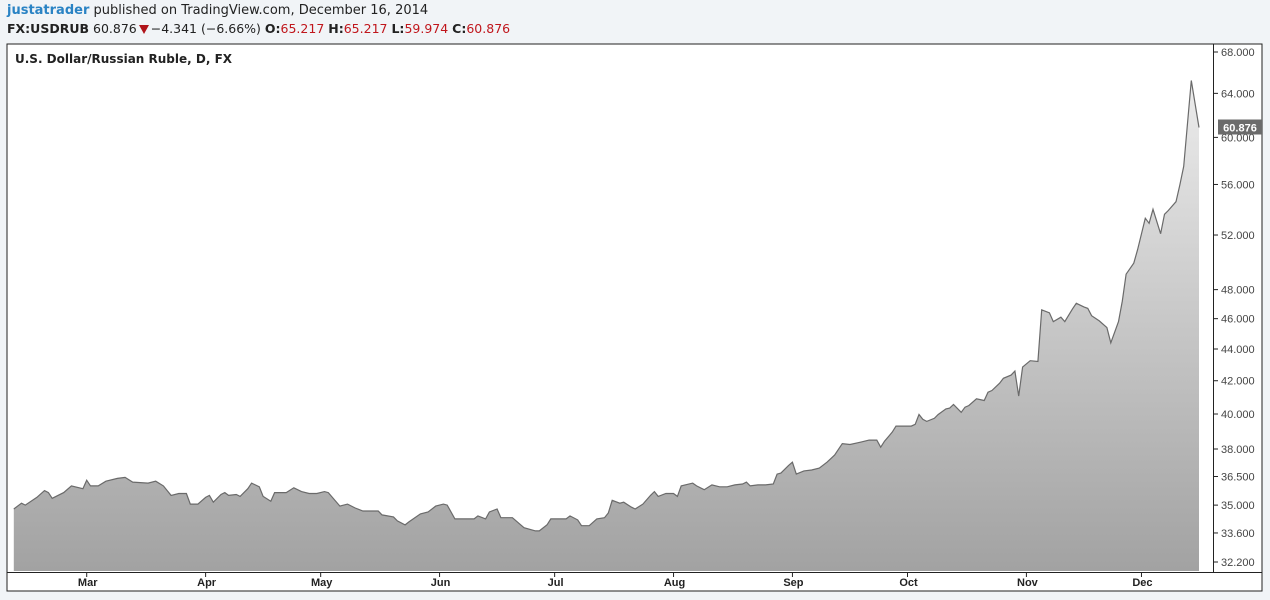 This screenshot has height=600, width=1270. I want to click on low-value: 59.974, so click(426, 28).